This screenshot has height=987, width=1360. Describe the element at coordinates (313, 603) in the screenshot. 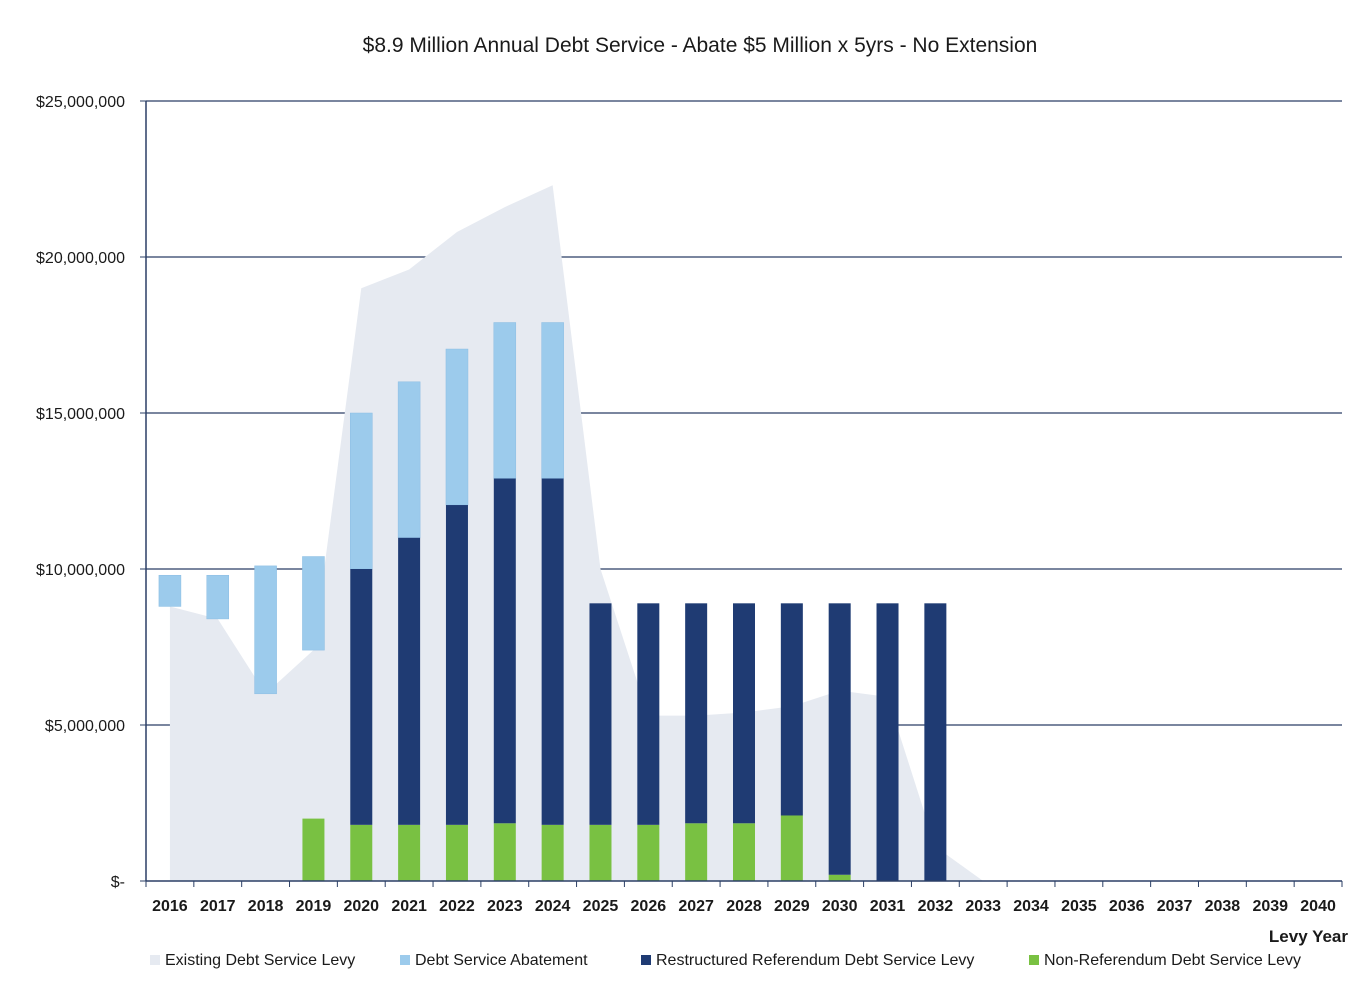

I see `bar-abatement-2019` at that location.